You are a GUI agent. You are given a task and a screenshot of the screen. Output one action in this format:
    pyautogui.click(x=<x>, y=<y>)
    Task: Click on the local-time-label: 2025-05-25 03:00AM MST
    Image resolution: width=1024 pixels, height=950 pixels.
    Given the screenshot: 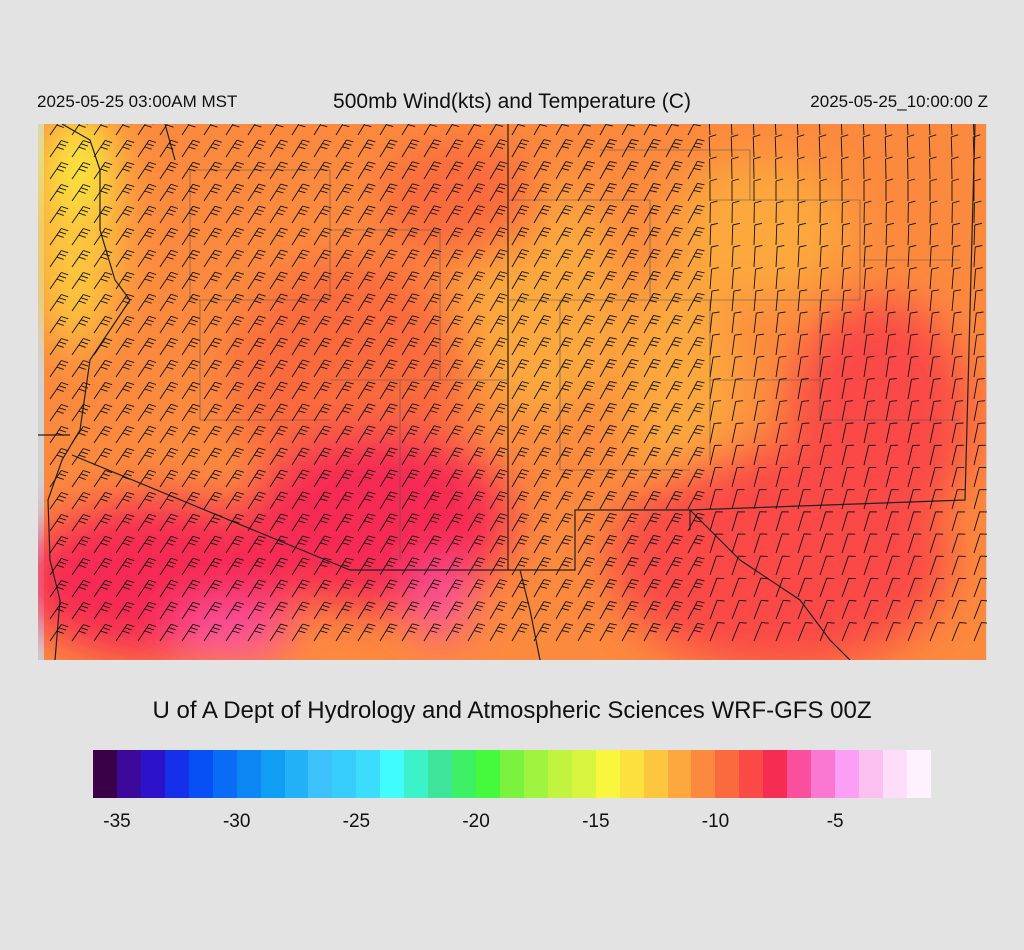 What is the action you would take?
    pyautogui.click(x=137, y=101)
    